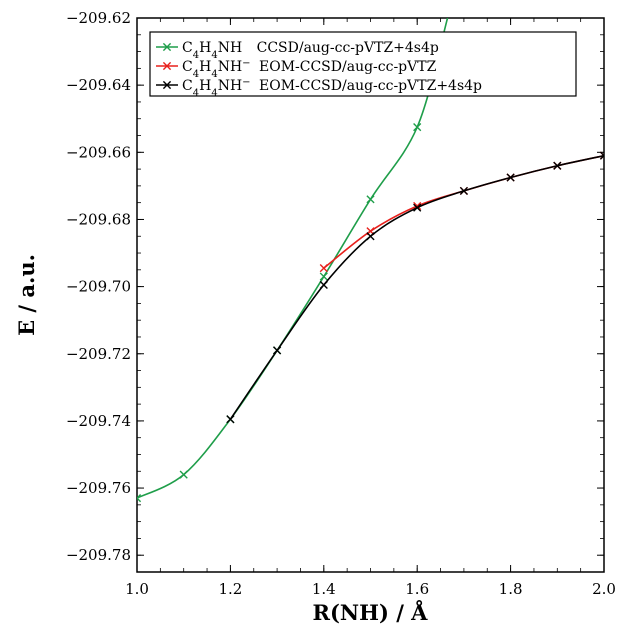  What do you see at coordinates (310, 50) in the screenshot?
I see `legend-entry-label: C4H4NH CCSD/aug-cc-pVTZ+4s4p` at bounding box center [310, 50].